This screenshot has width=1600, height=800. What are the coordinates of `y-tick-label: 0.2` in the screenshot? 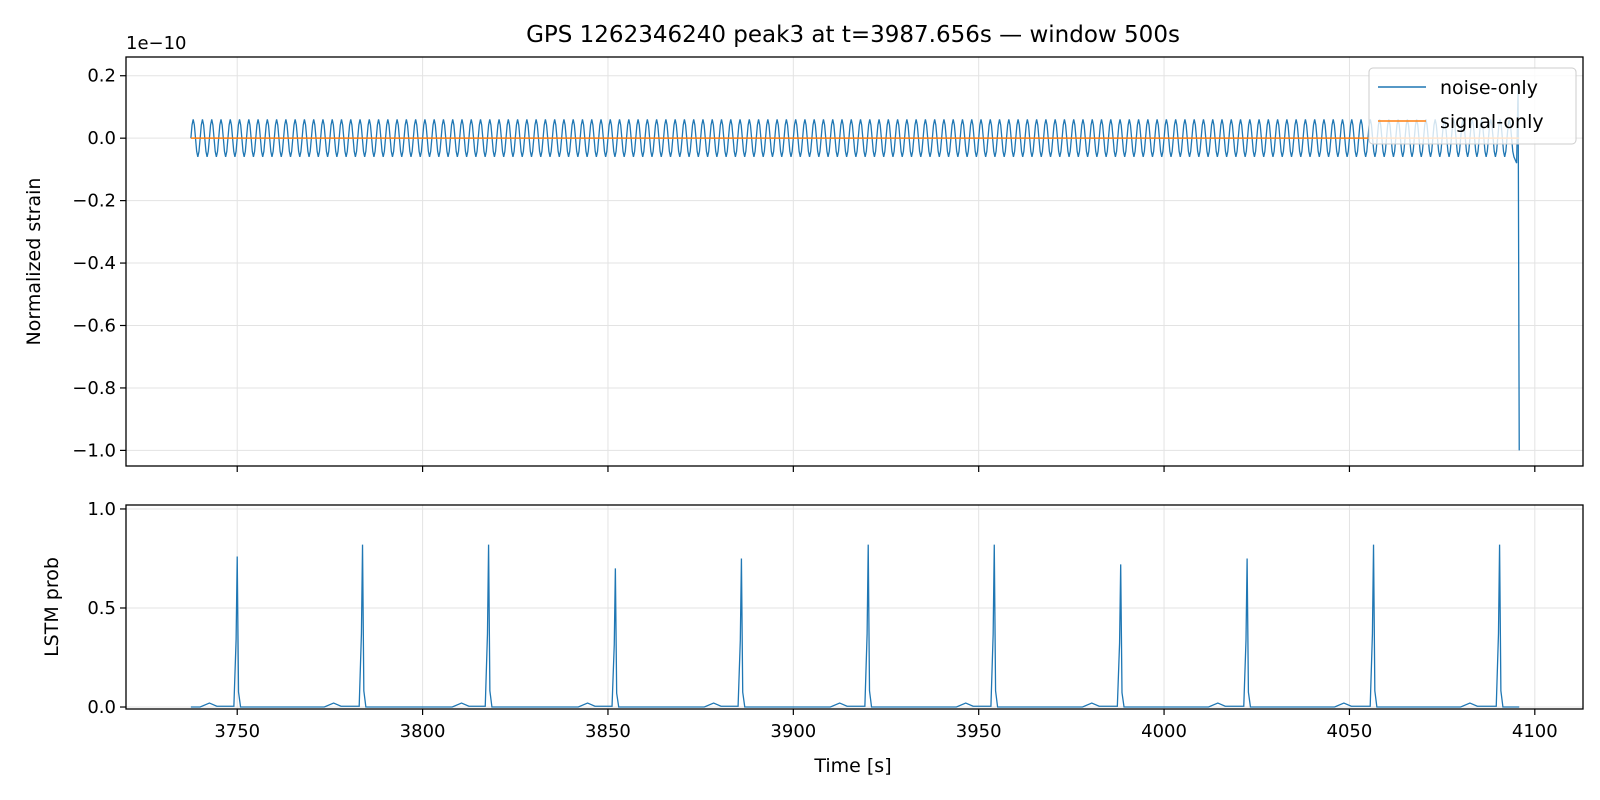 It's located at (101, 76).